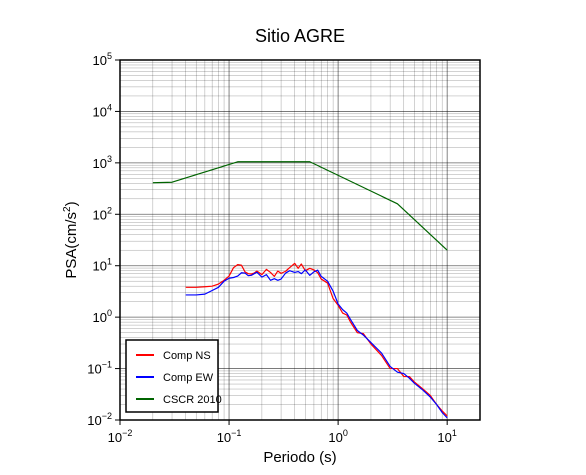  I want to click on x-tick-label: 10¹, so click(446, 436).